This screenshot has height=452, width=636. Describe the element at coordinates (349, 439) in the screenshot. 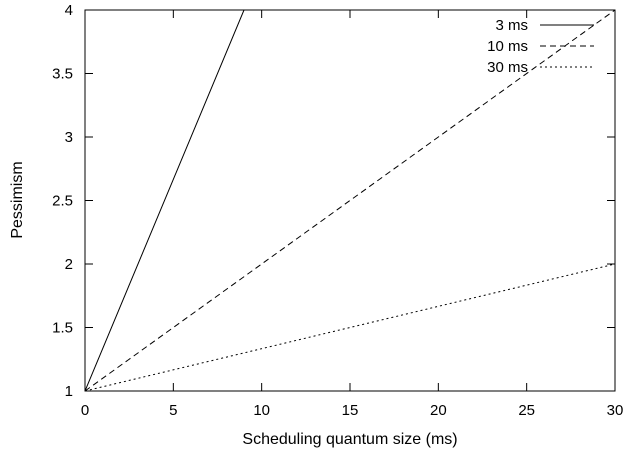

I see `x-axis-title: Scheduling quantum size (ms)` at that location.